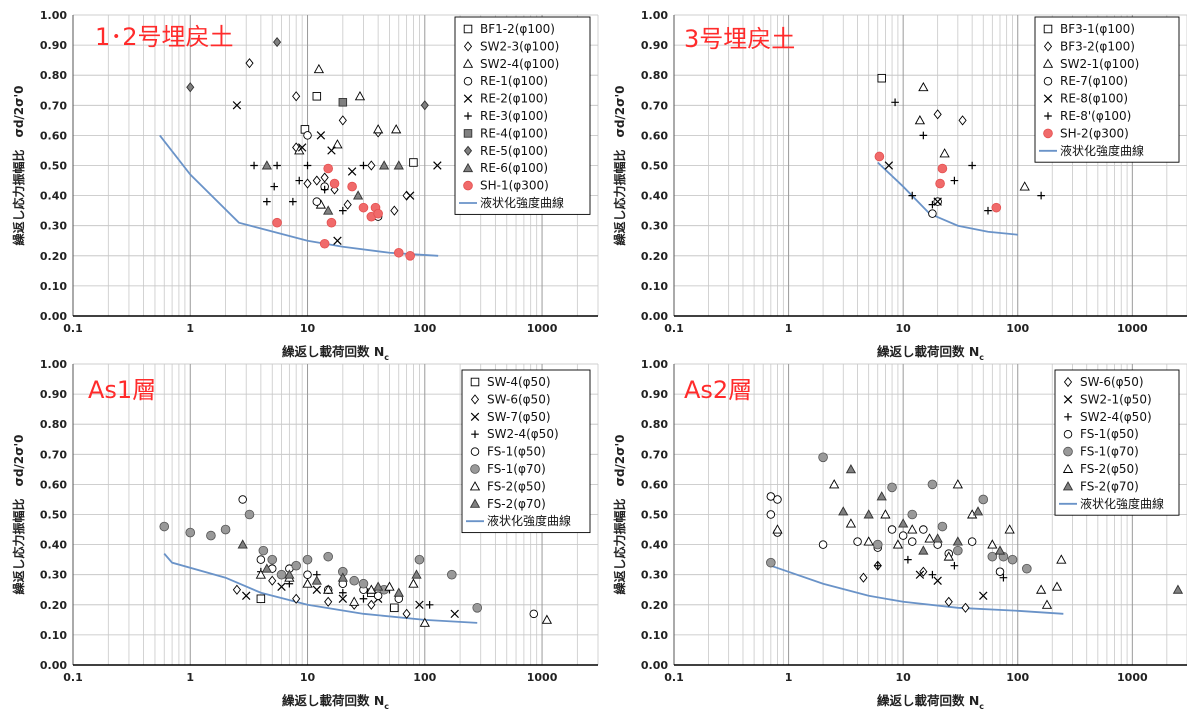 The height and width of the screenshot is (713, 1187). Describe the element at coordinates (654, 166) in the screenshot. I see `y-tick-label: 0.50` at that location.